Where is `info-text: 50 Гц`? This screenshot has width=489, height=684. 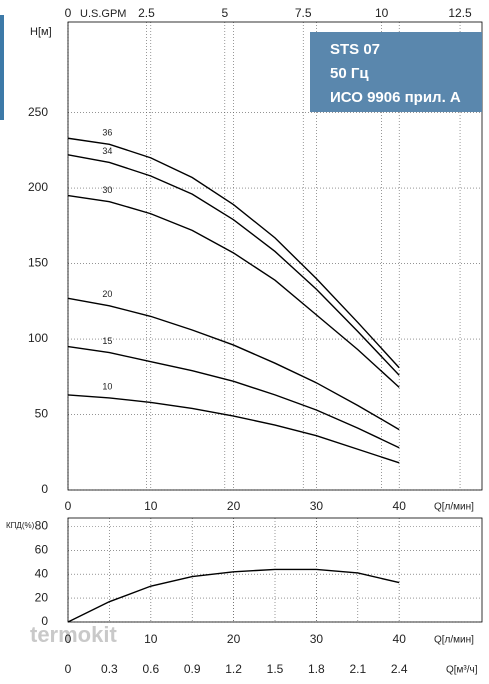 info-text: 50 Гц is located at coordinates (349, 73).